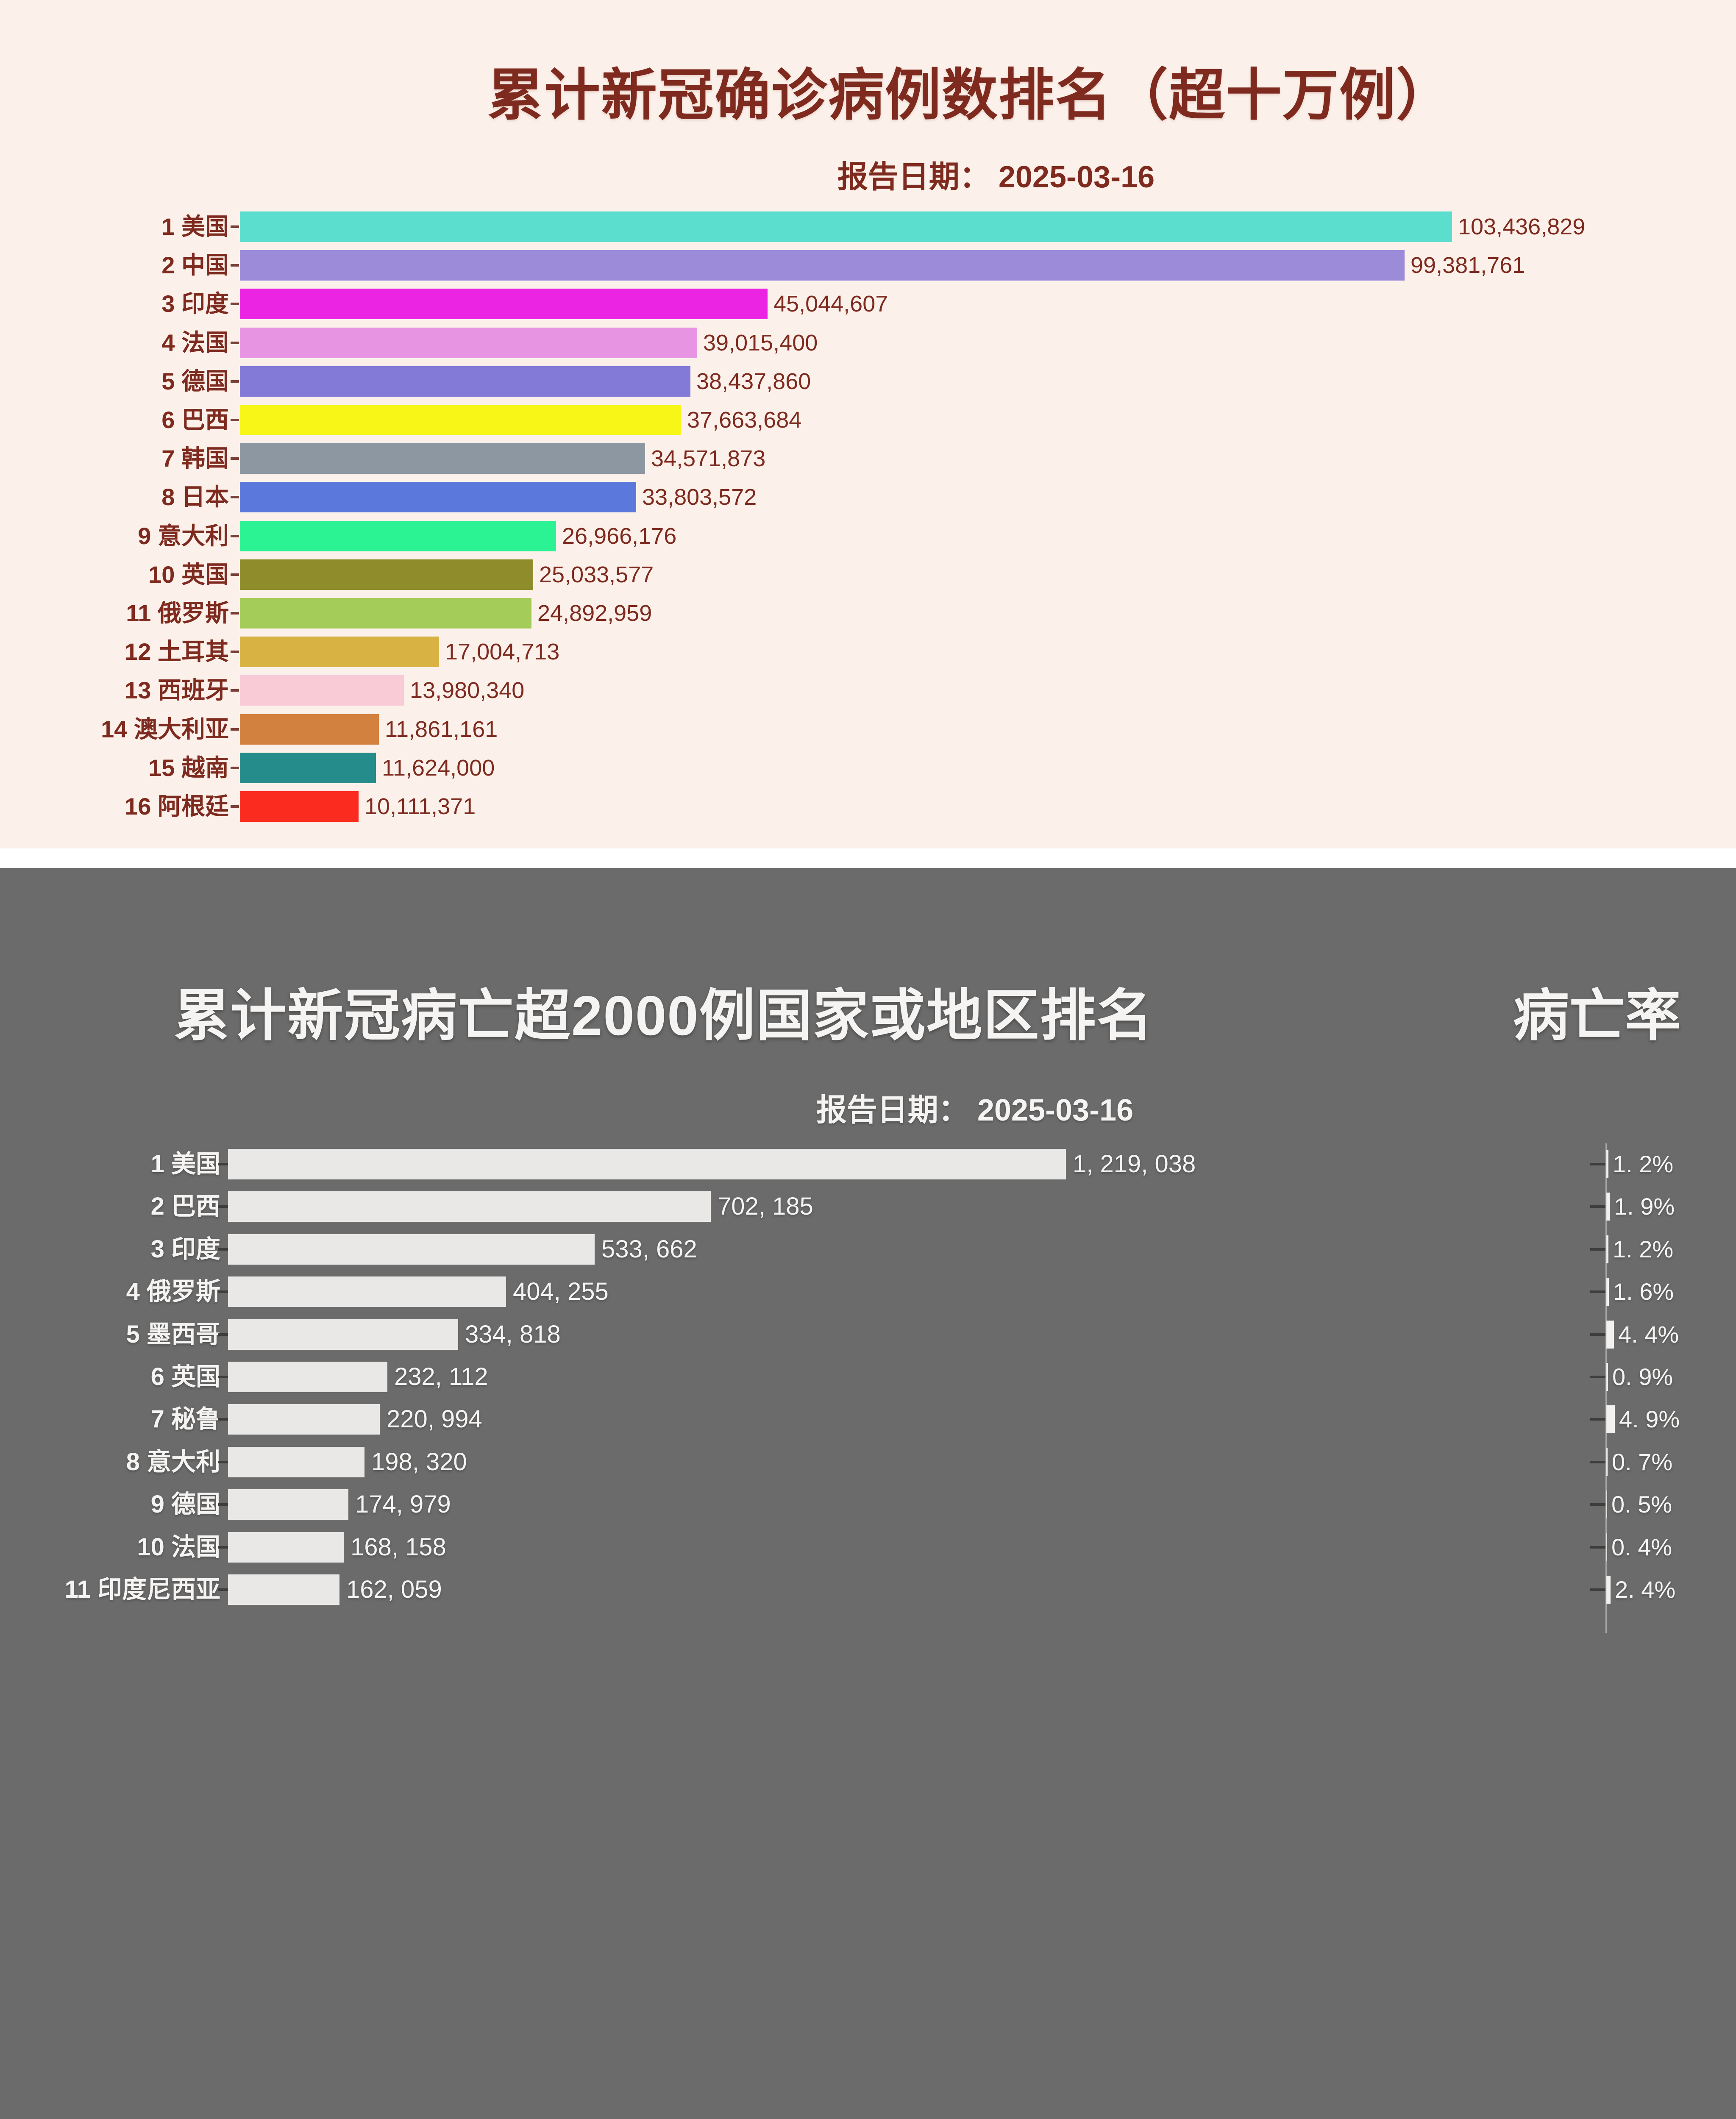 The width and height of the screenshot is (1736, 2119). What do you see at coordinates (708, 459) in the screenshot?
I see `value-label: 34,571,873` at bounding box center [708, 459].